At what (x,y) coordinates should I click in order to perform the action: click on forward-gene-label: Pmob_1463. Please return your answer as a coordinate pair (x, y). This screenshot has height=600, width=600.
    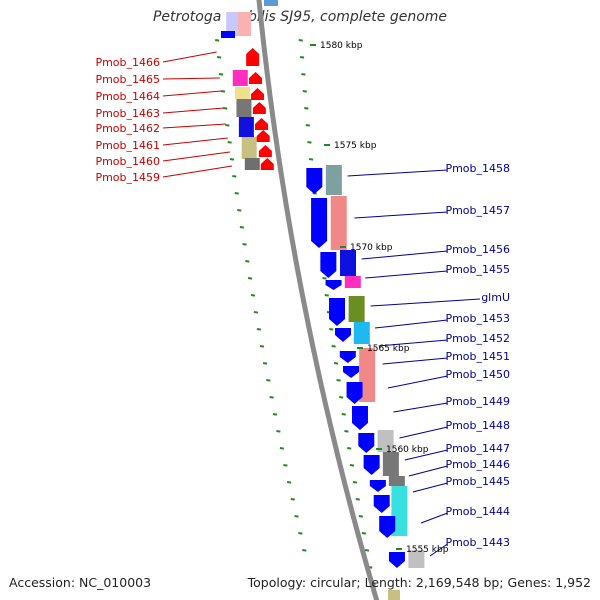
    Looking at the image, I should click on (127, 113).